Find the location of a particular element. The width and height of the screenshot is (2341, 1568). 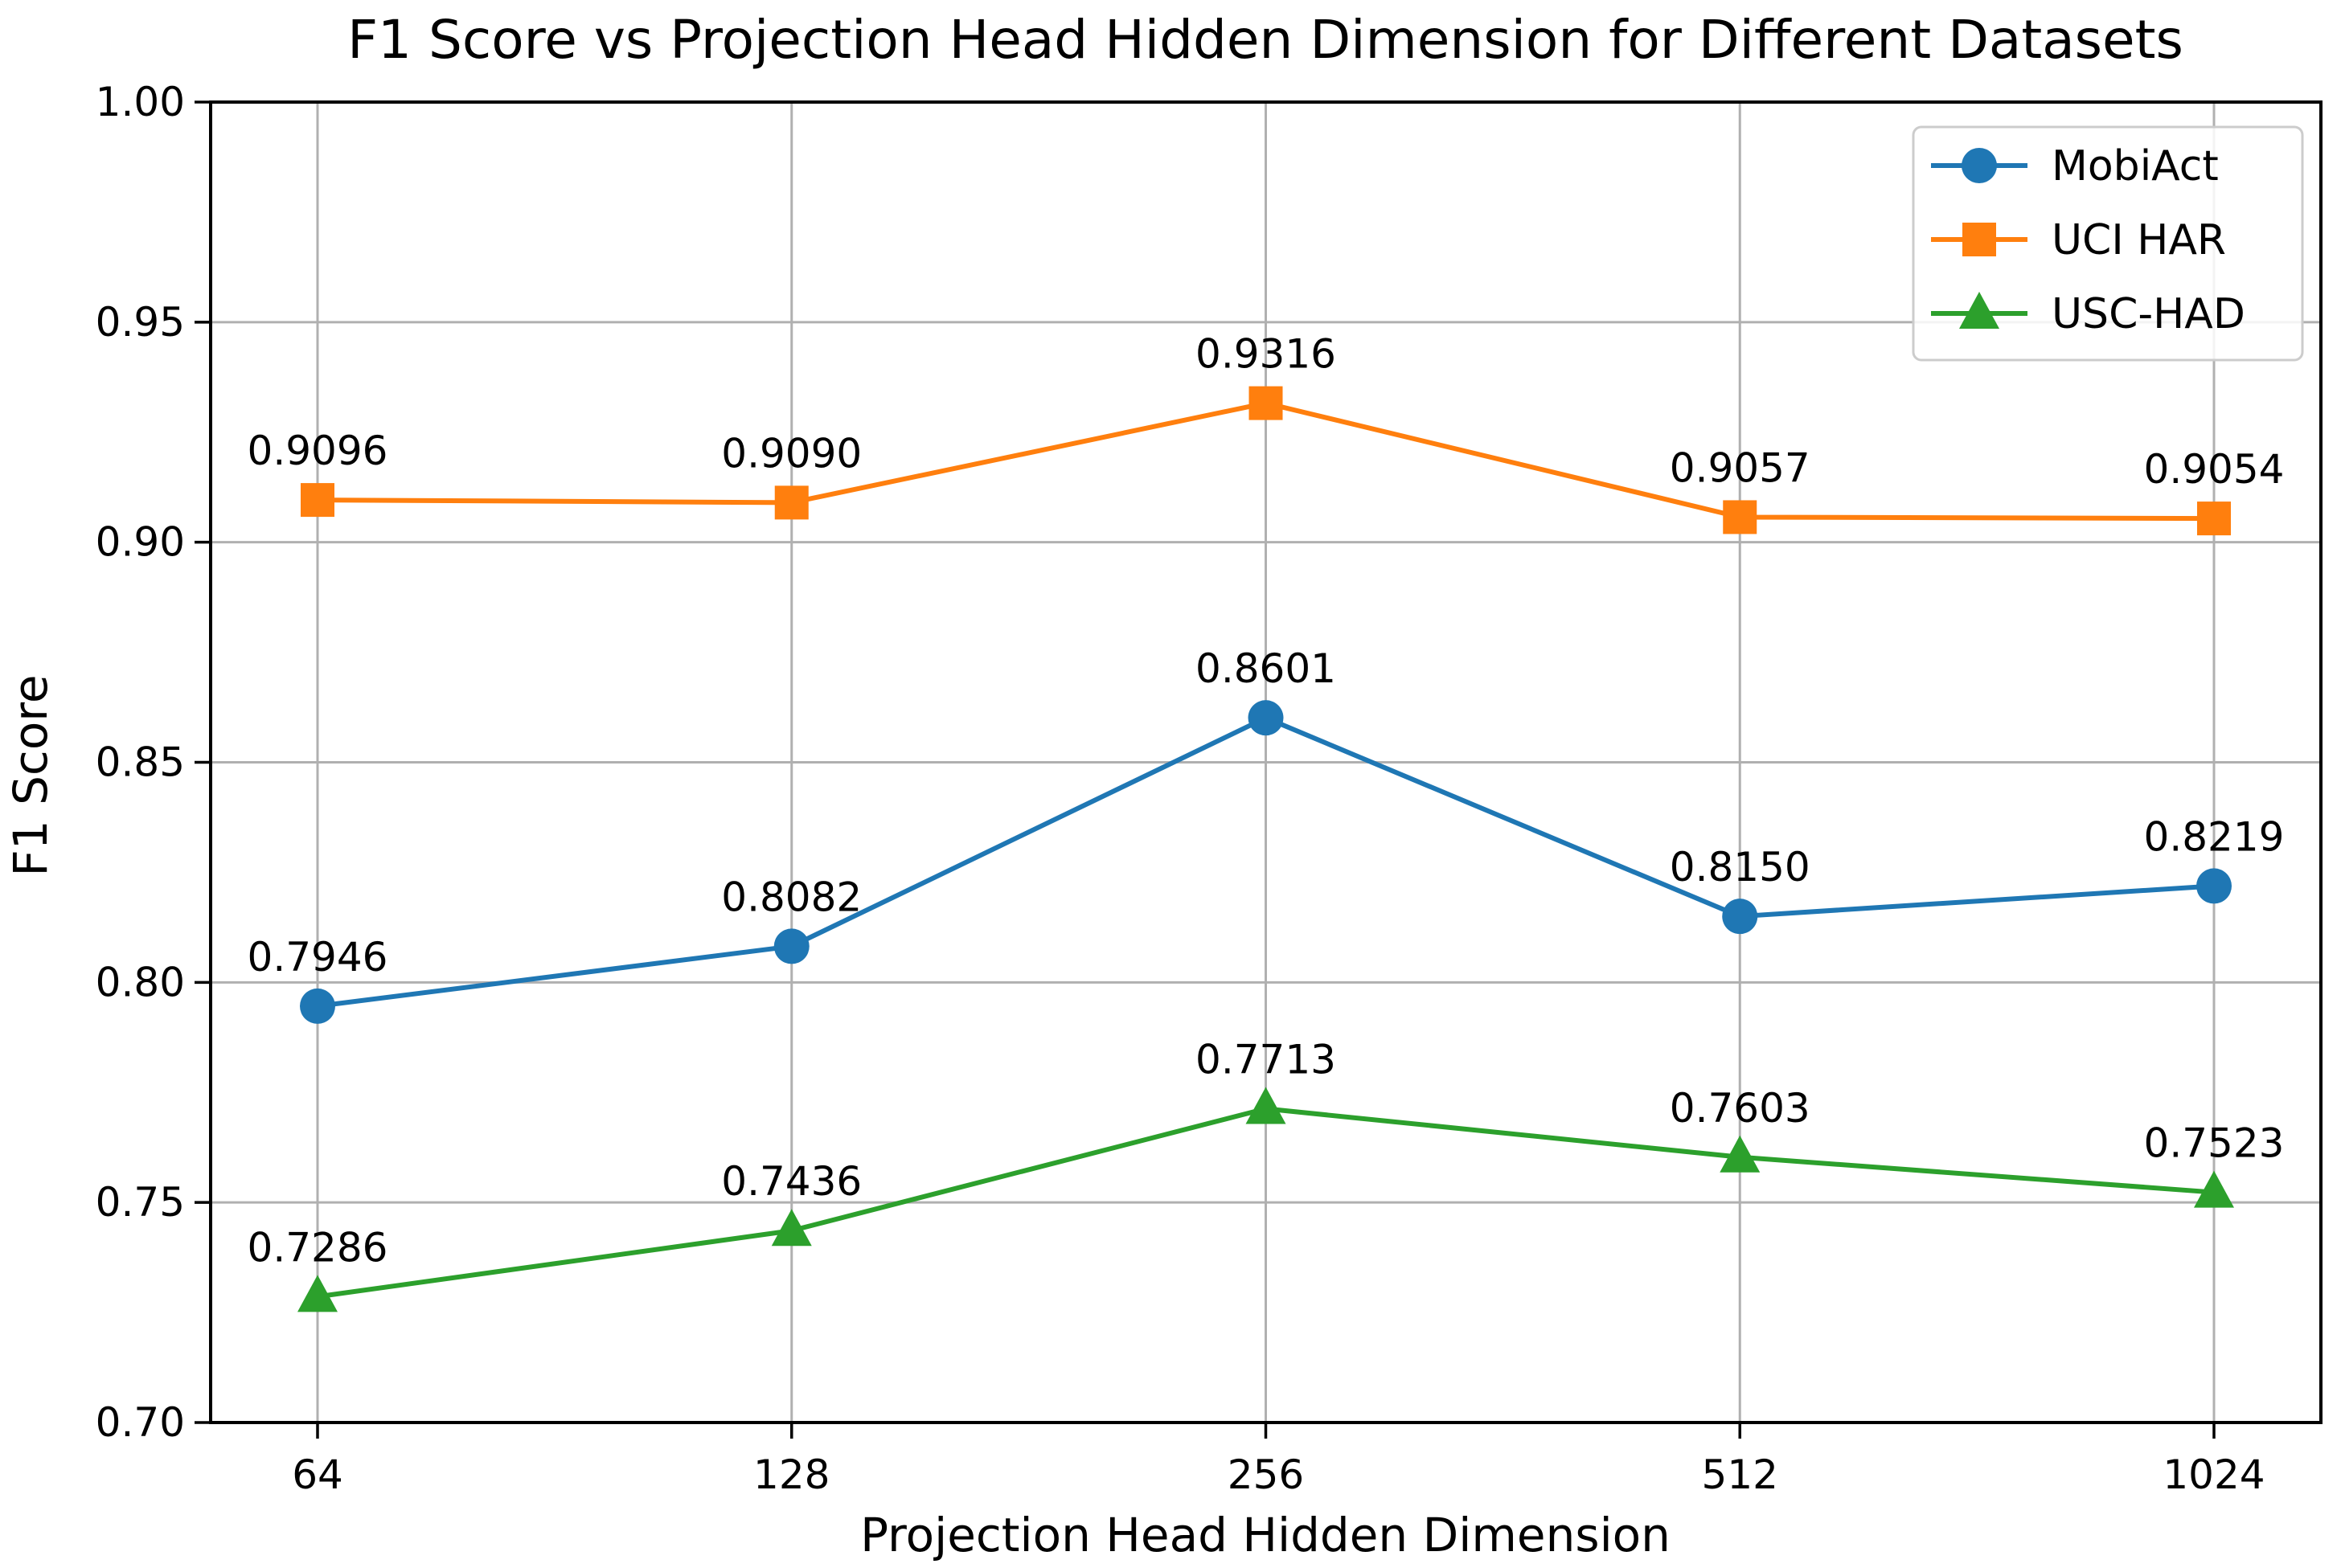

data-point-label: 0.9090 is located at coordinates (791, 453).